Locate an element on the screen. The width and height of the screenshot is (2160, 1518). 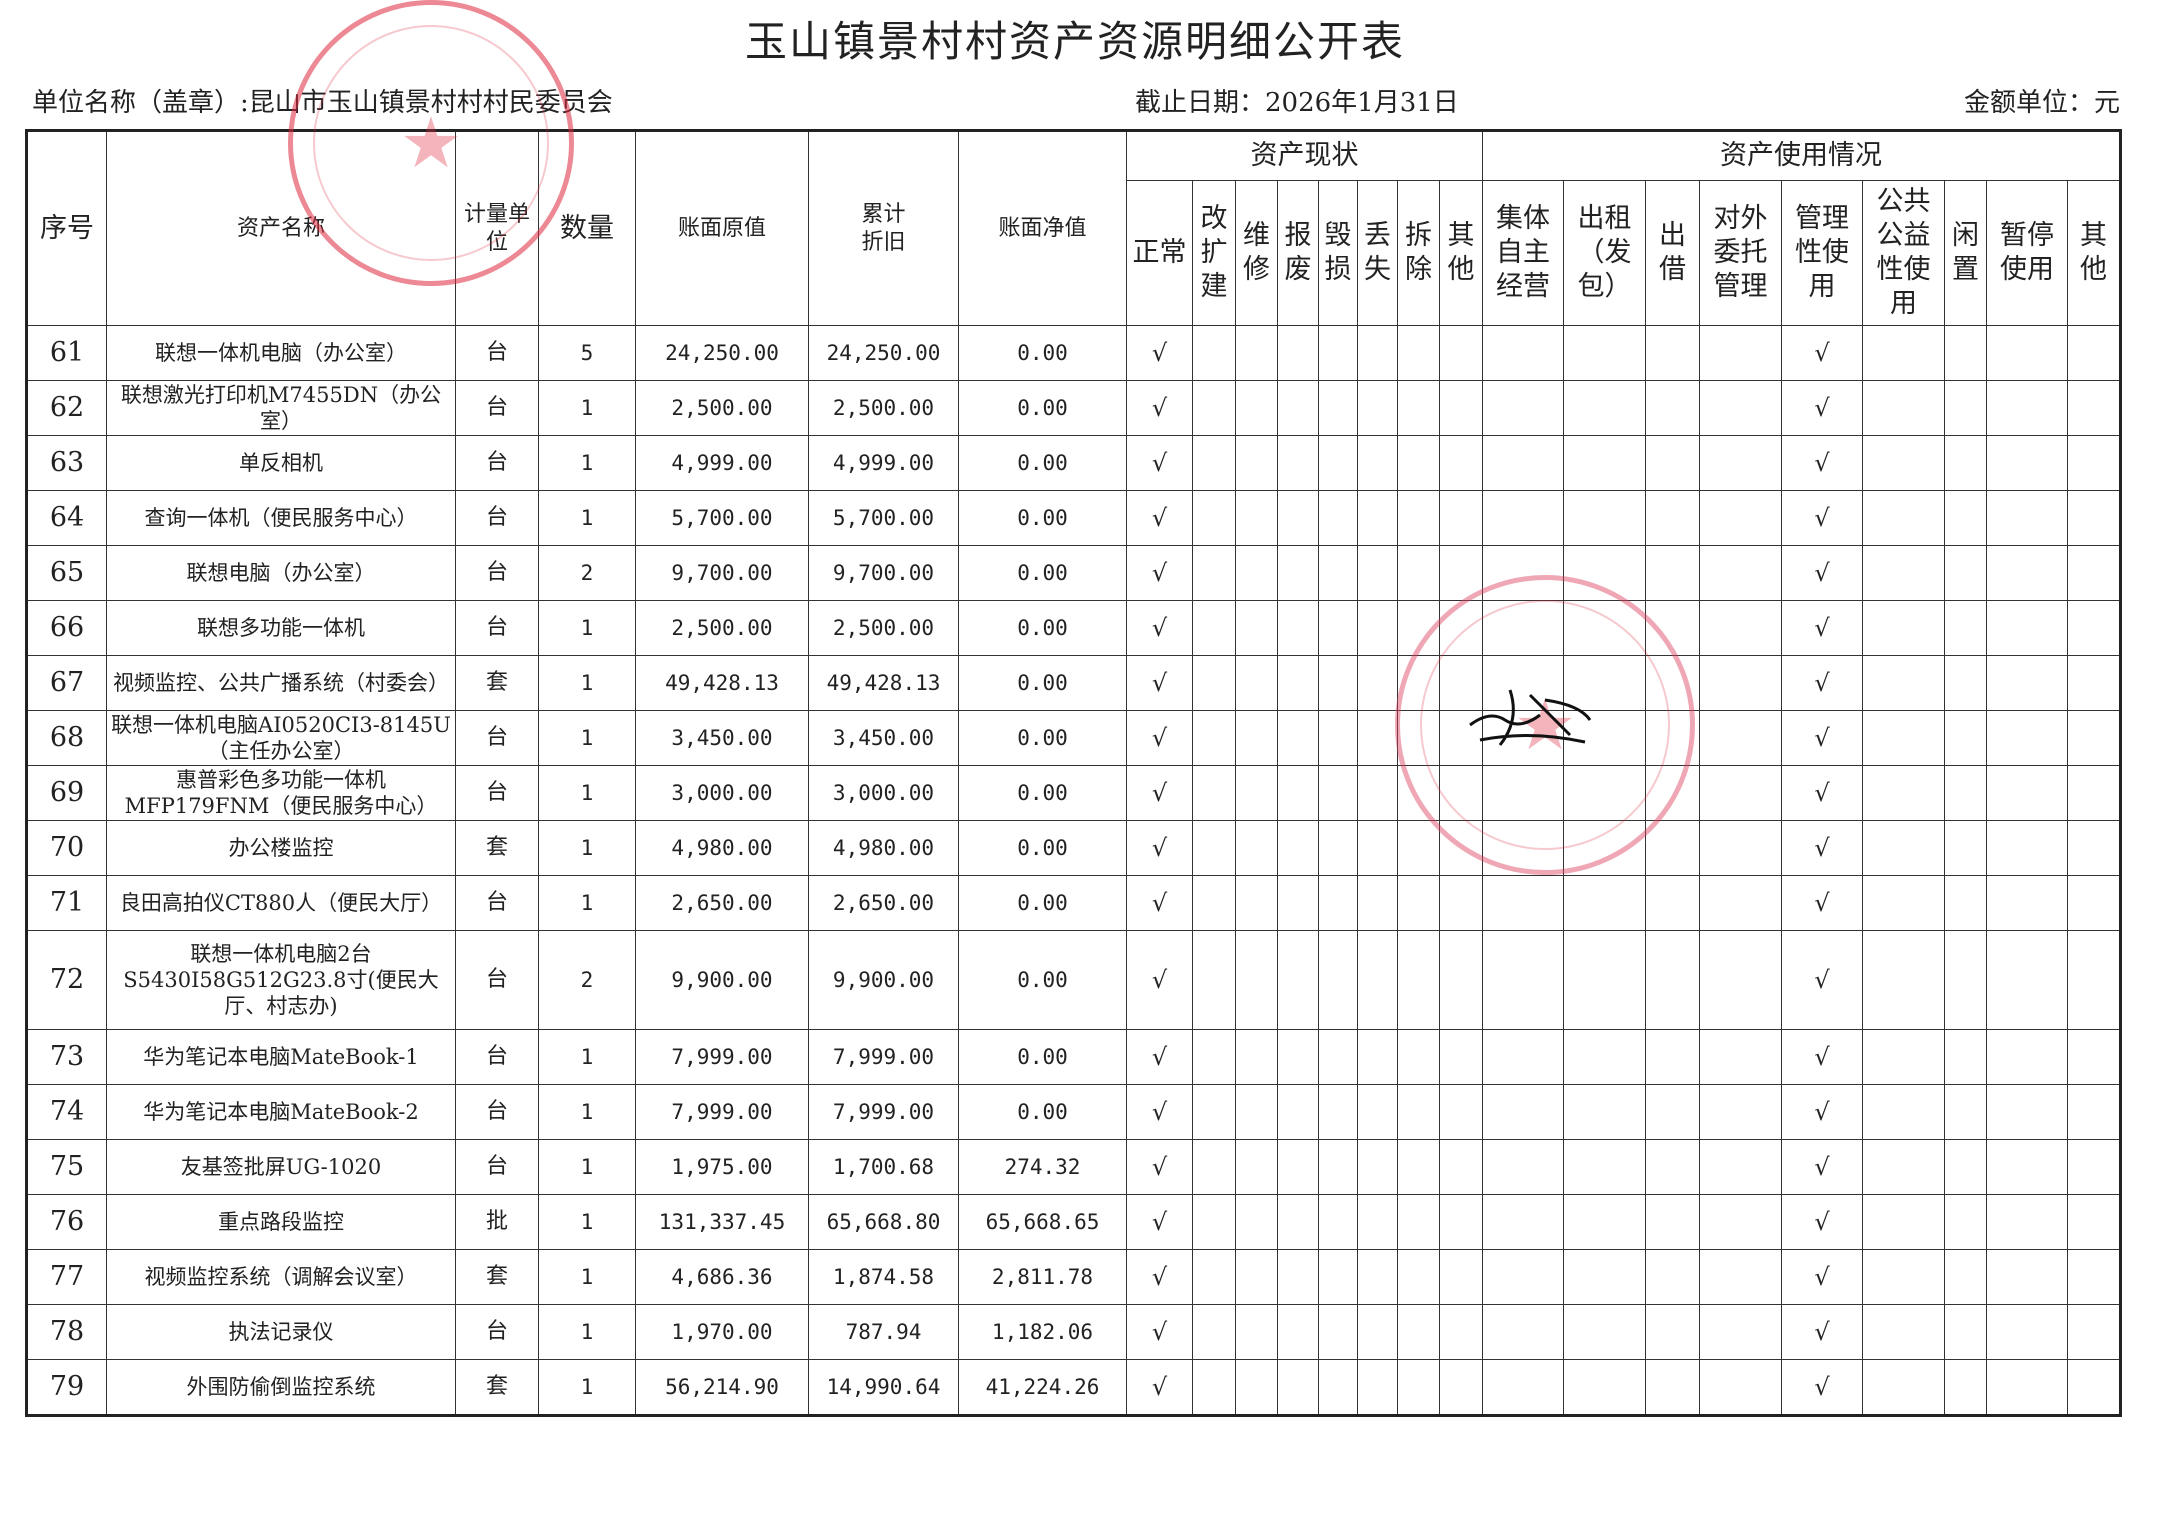
accumulated-depreciation: 9,700.00 is located at coordinates (883, 573).